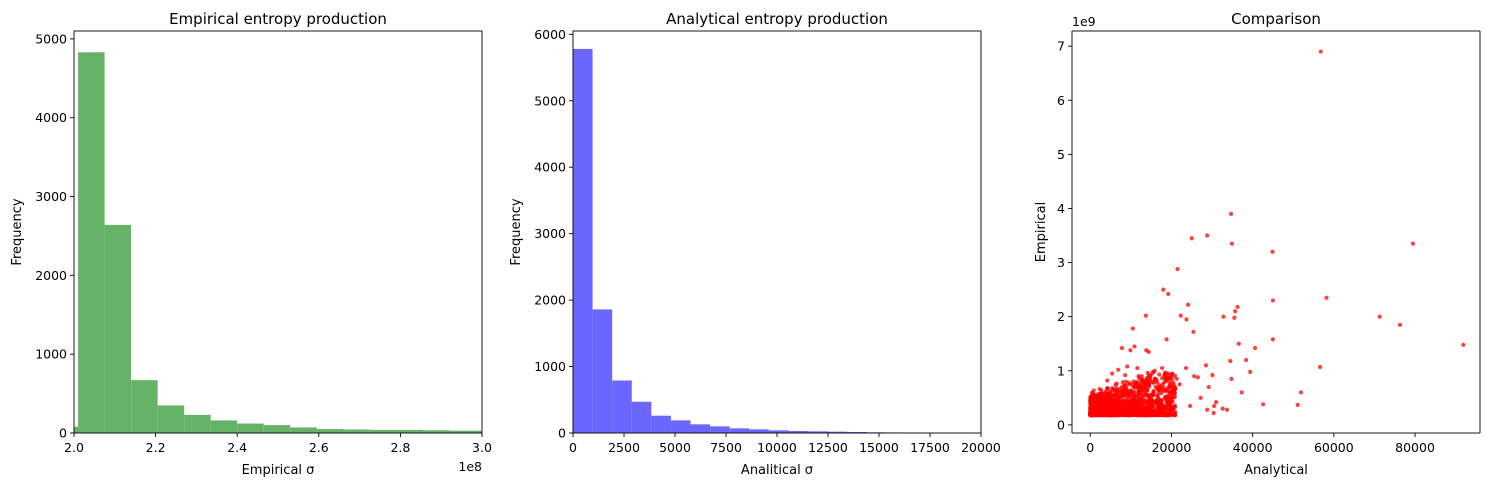  What do you see at coordinates (550, 34) in the screenshot?
I see `panel2-ytick-label: 6000` at bounding box center [550, 34].